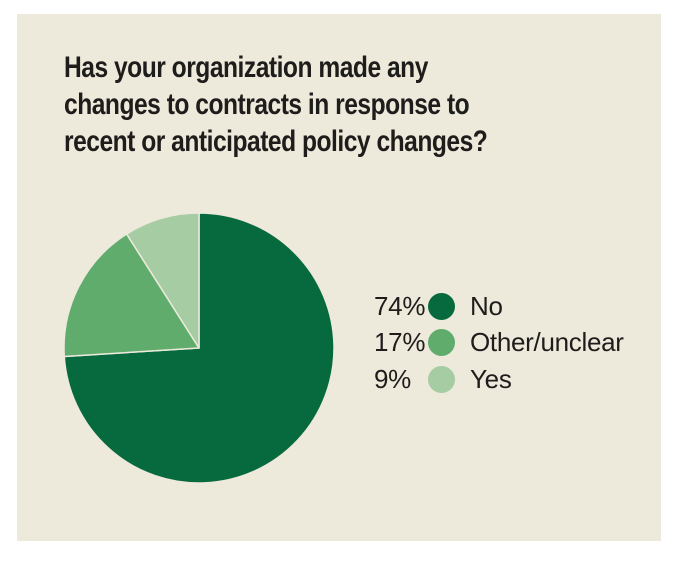 This screenshot has height=572, width=680. I want to click on pie-slice-yes, so click(162, 280).